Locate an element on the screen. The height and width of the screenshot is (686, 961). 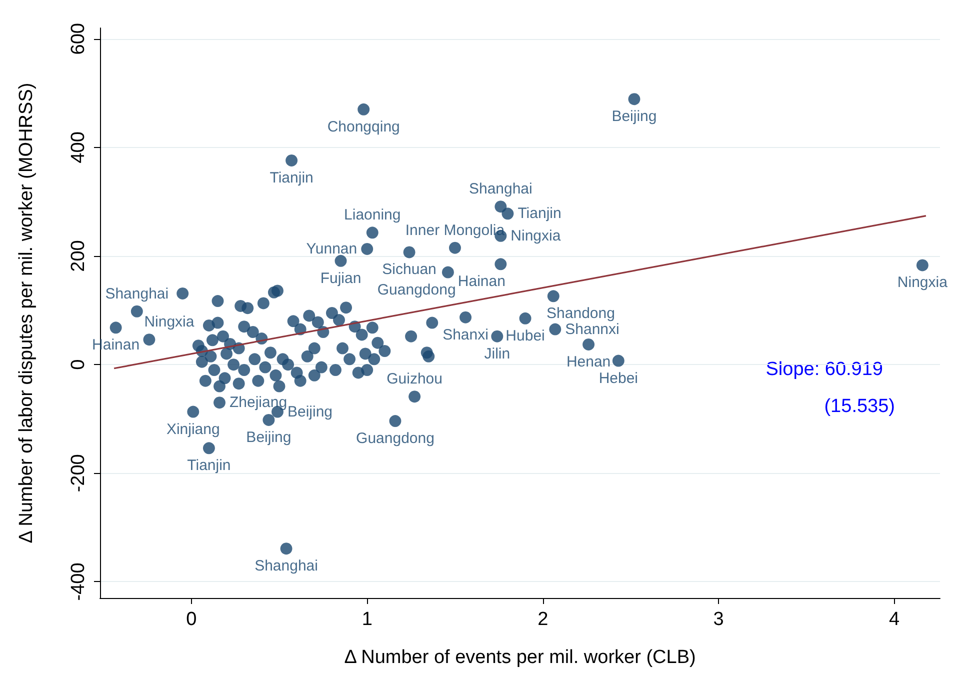
x-tick-label: 1 is located at coordinates (367, 619).